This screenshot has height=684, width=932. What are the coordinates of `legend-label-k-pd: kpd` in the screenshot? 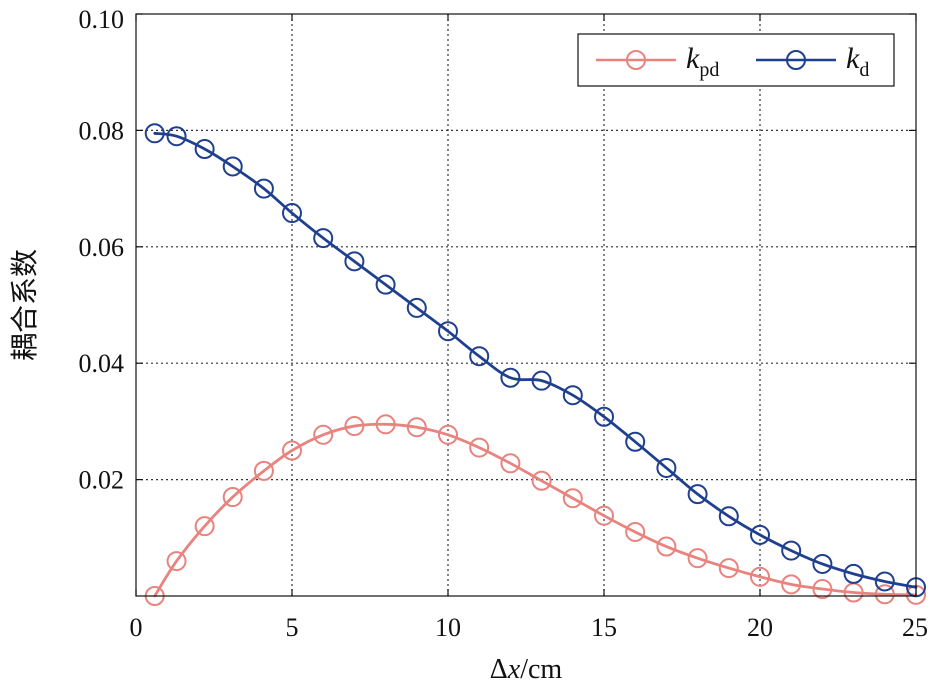 It's located at (702, 61).